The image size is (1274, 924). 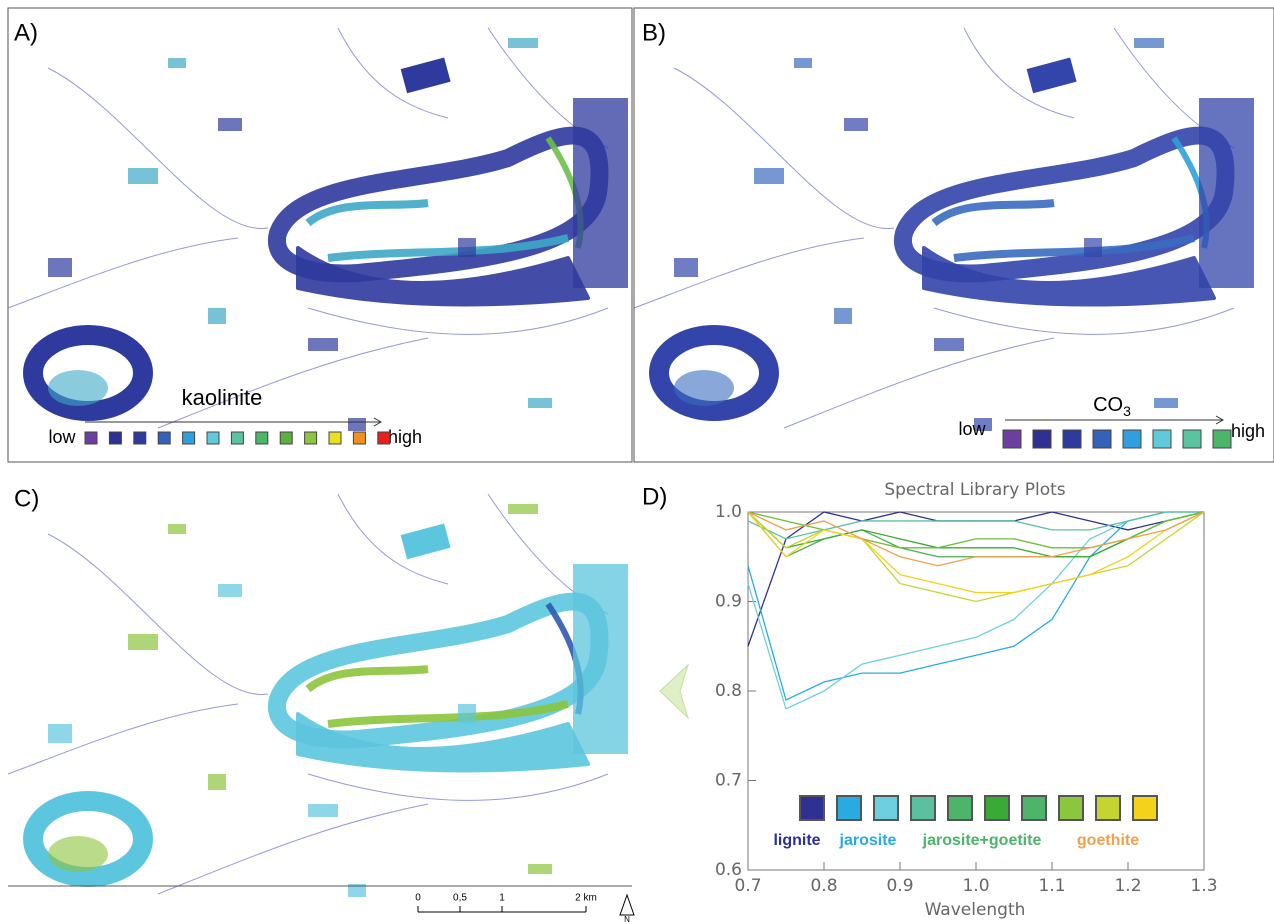 I want to click on x-tick-label: 0.8, so click(x=823, y=886).